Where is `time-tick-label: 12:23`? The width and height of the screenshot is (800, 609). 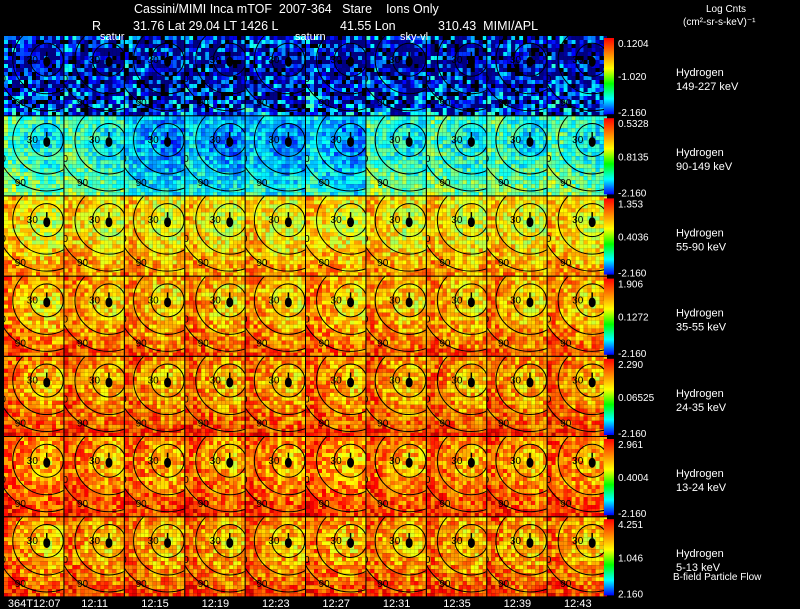 time-tick-label: 12:23 is located at coordinates (276, 603).